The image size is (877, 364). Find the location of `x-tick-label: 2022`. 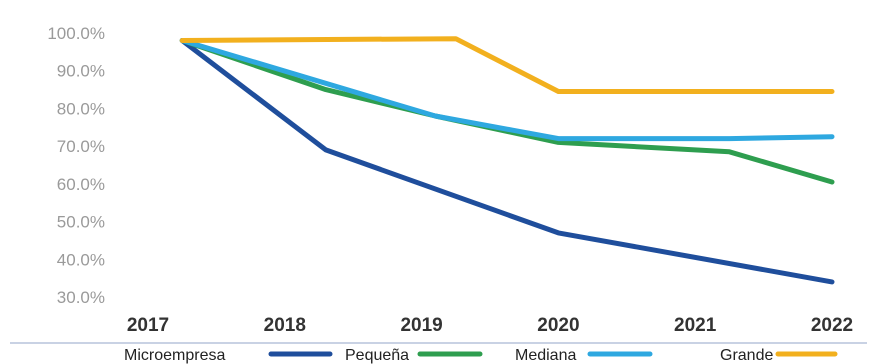

x-tick-label: 2022 is located at coordinates (832, 325).